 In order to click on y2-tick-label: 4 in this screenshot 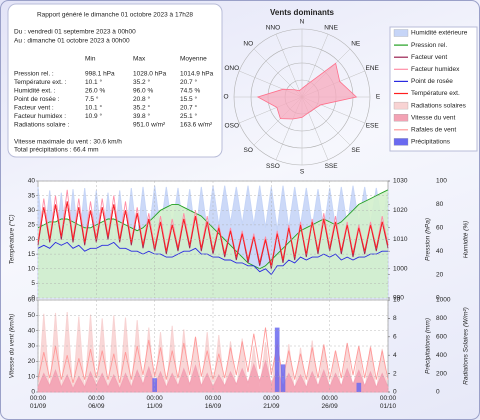, I will do `click(395, 355)`.